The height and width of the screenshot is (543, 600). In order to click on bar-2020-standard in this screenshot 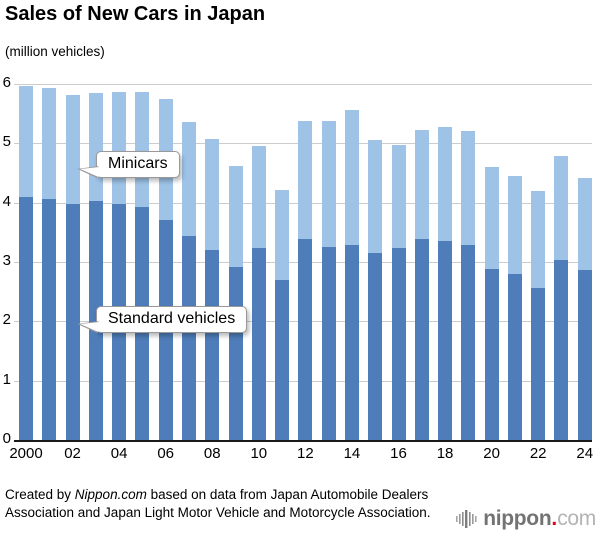, I will do `click(491, 354)`.